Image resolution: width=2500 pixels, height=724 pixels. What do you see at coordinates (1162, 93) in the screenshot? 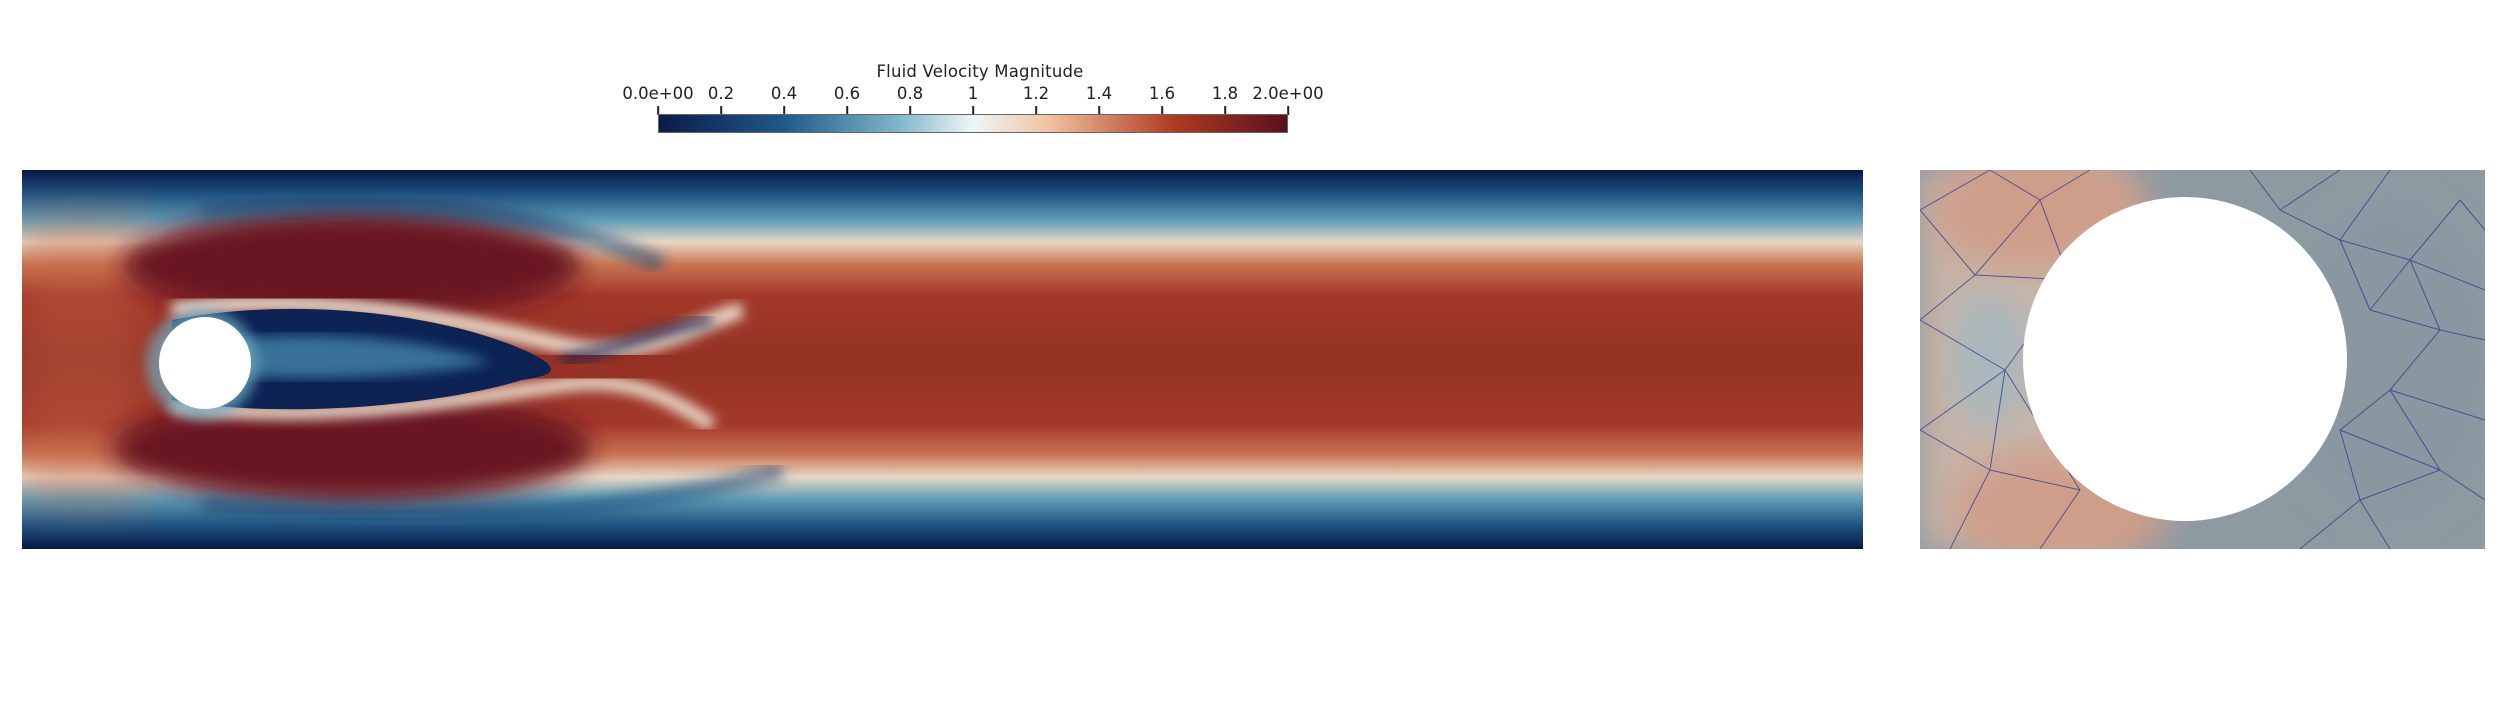
I see `colorbar-tick-label: 1.6` at bounding box center [1162, 93].